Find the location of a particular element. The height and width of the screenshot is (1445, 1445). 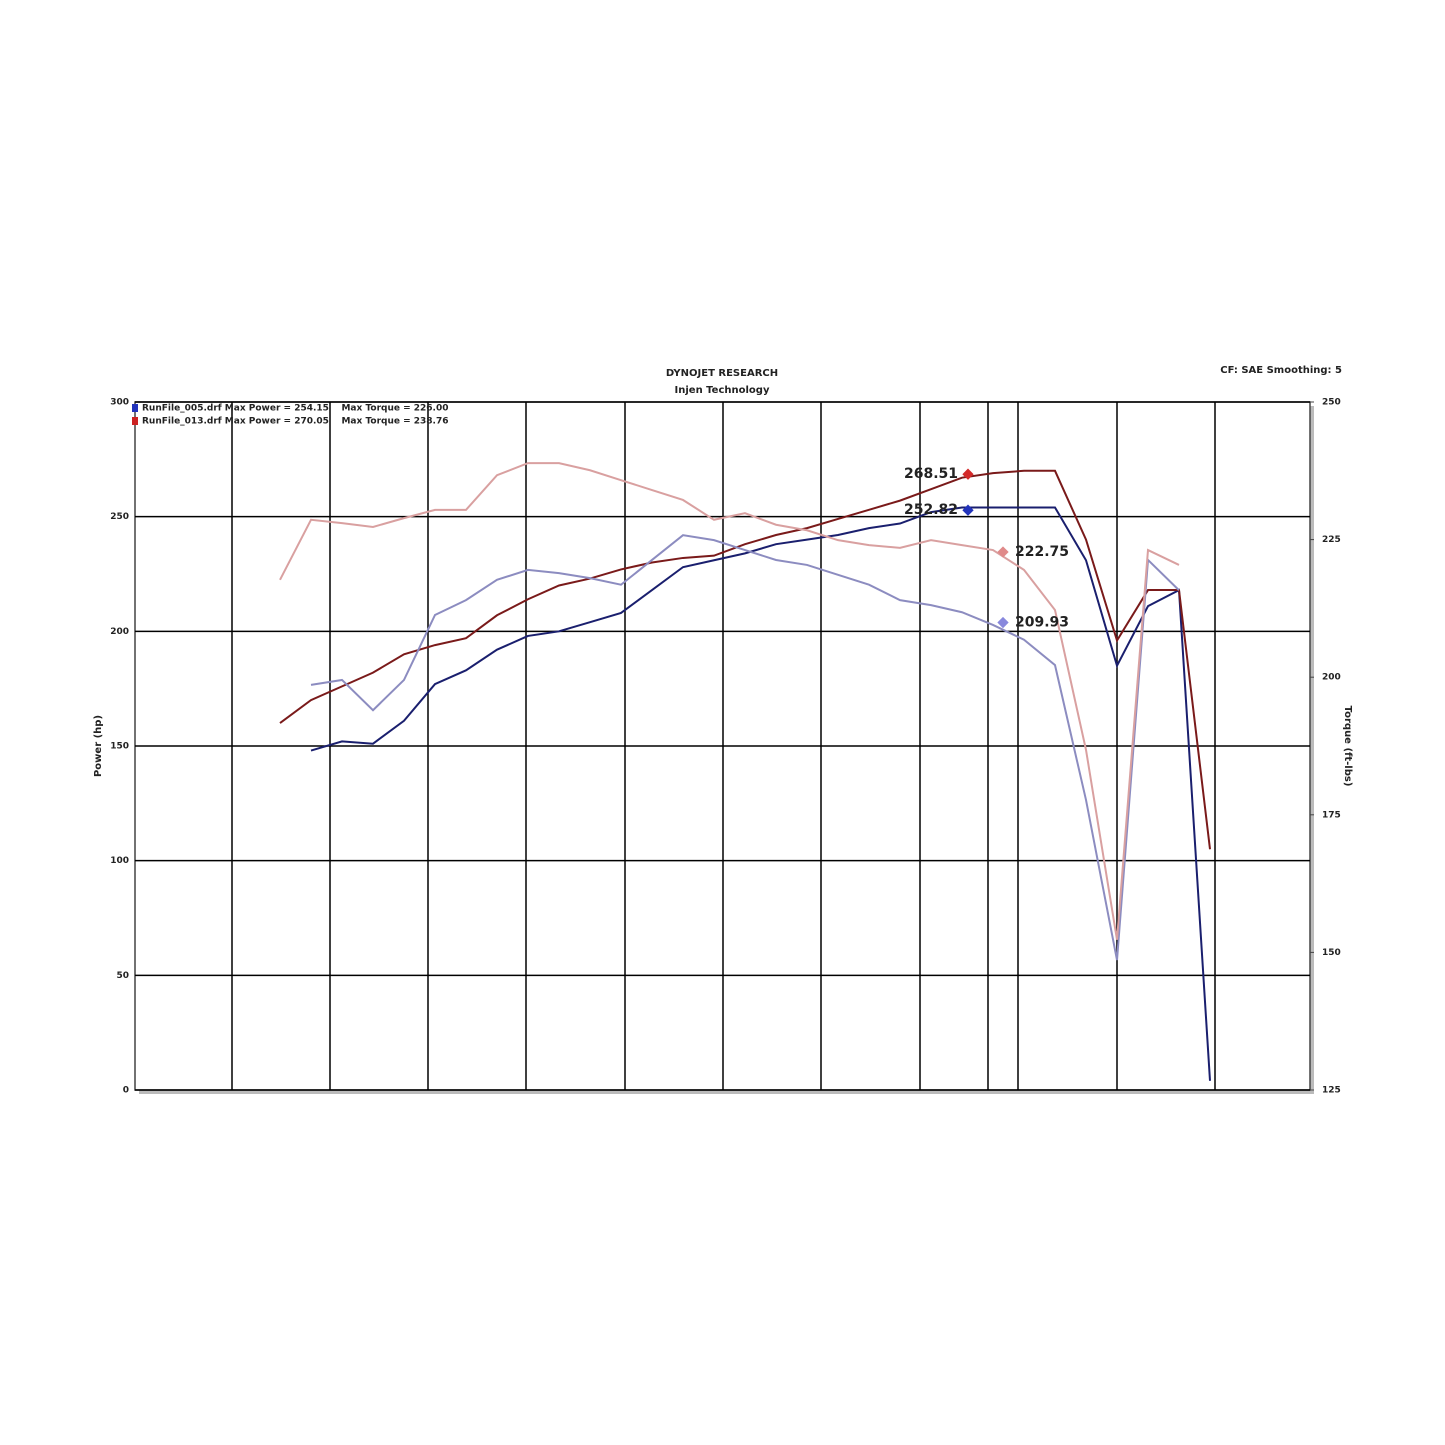

settings-text: CF: SAE Smoothing: 5 is located at coordinates (1281, 370).